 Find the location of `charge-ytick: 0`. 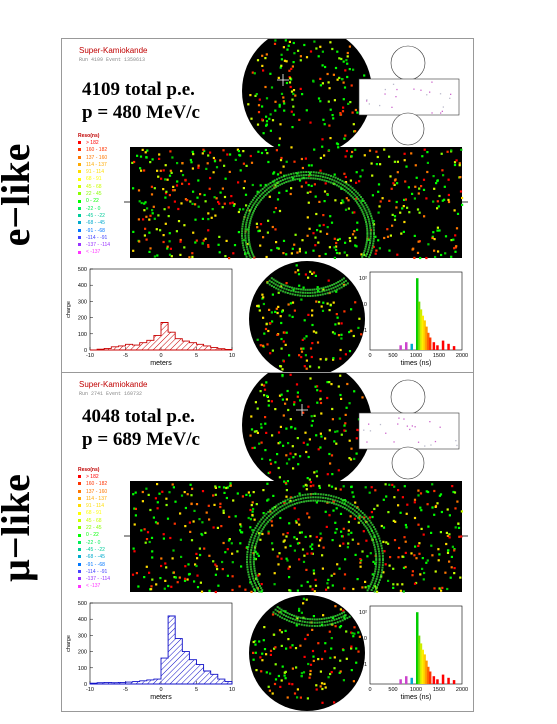

charge-ytick: 0 is located at coordinates (85, 351).